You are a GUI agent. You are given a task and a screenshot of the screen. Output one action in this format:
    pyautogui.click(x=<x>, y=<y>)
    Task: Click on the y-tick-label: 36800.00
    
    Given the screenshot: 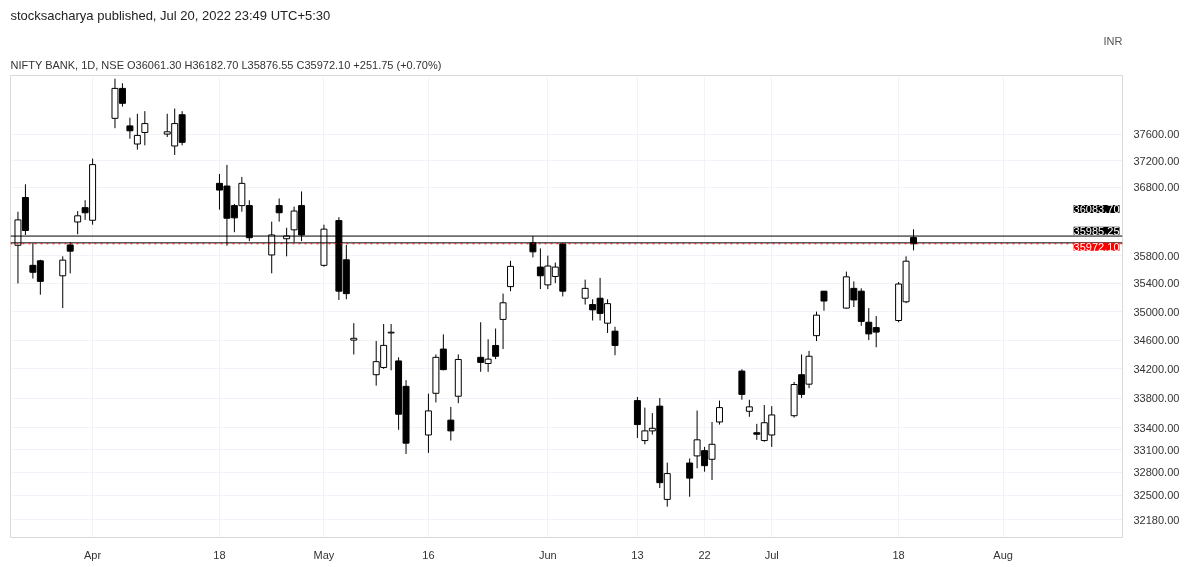 What is the action you would take?
    pyautogui.click(x=1156, y=187)
    